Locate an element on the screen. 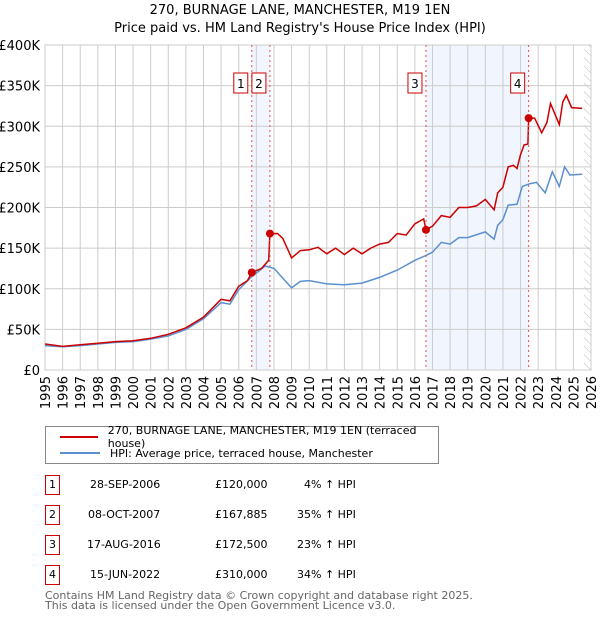  x-tick-label: 2025 is located at coordinates (574, 392).